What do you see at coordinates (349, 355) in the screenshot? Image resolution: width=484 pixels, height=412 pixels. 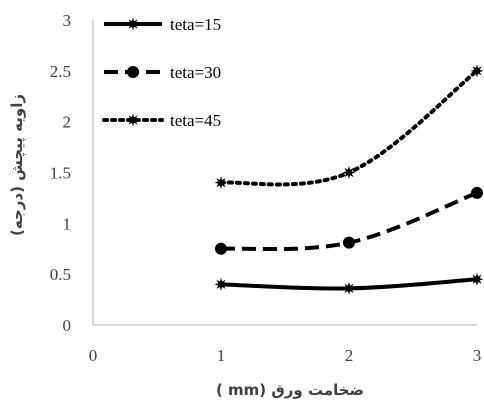 I see `x-tick-label: 2` at bounding box center [349, 355].